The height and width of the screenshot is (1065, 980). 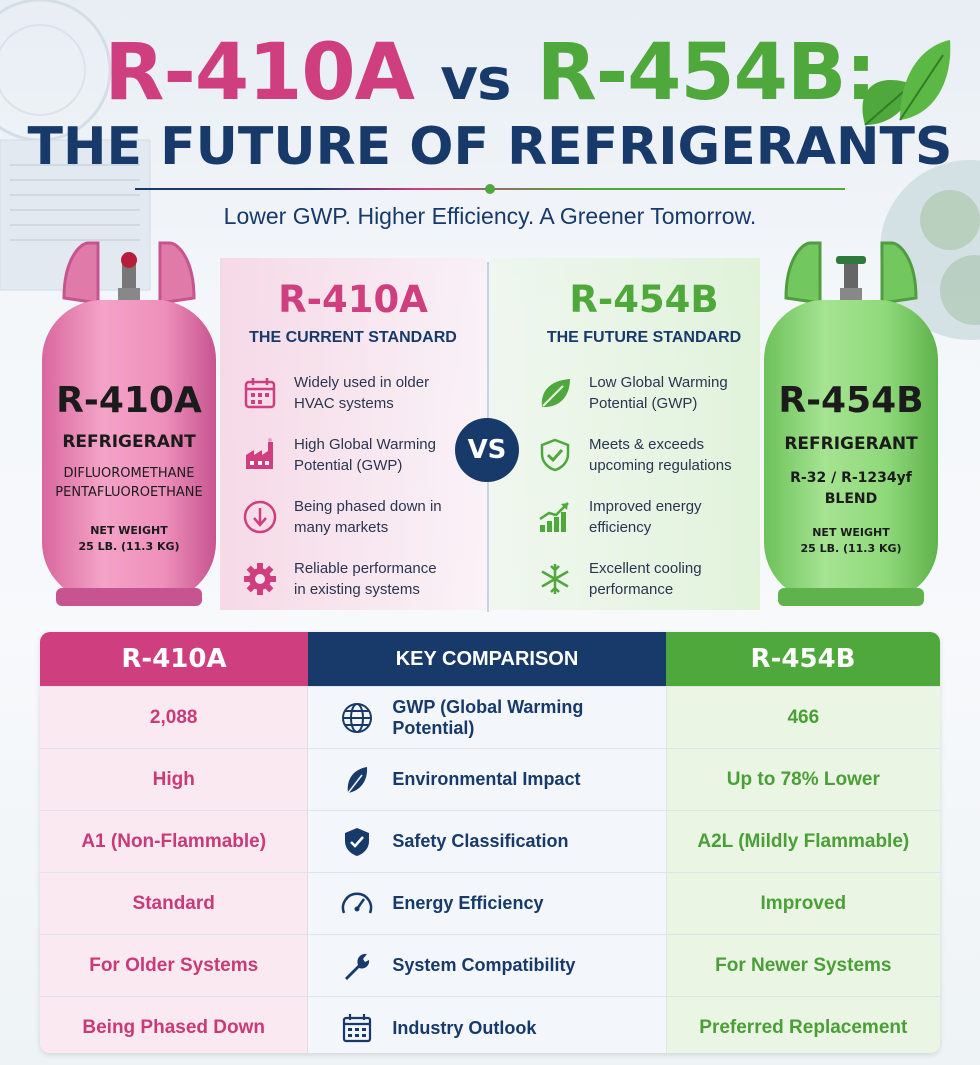 I want to click on right-panel-background, so click(x=625, y=434).